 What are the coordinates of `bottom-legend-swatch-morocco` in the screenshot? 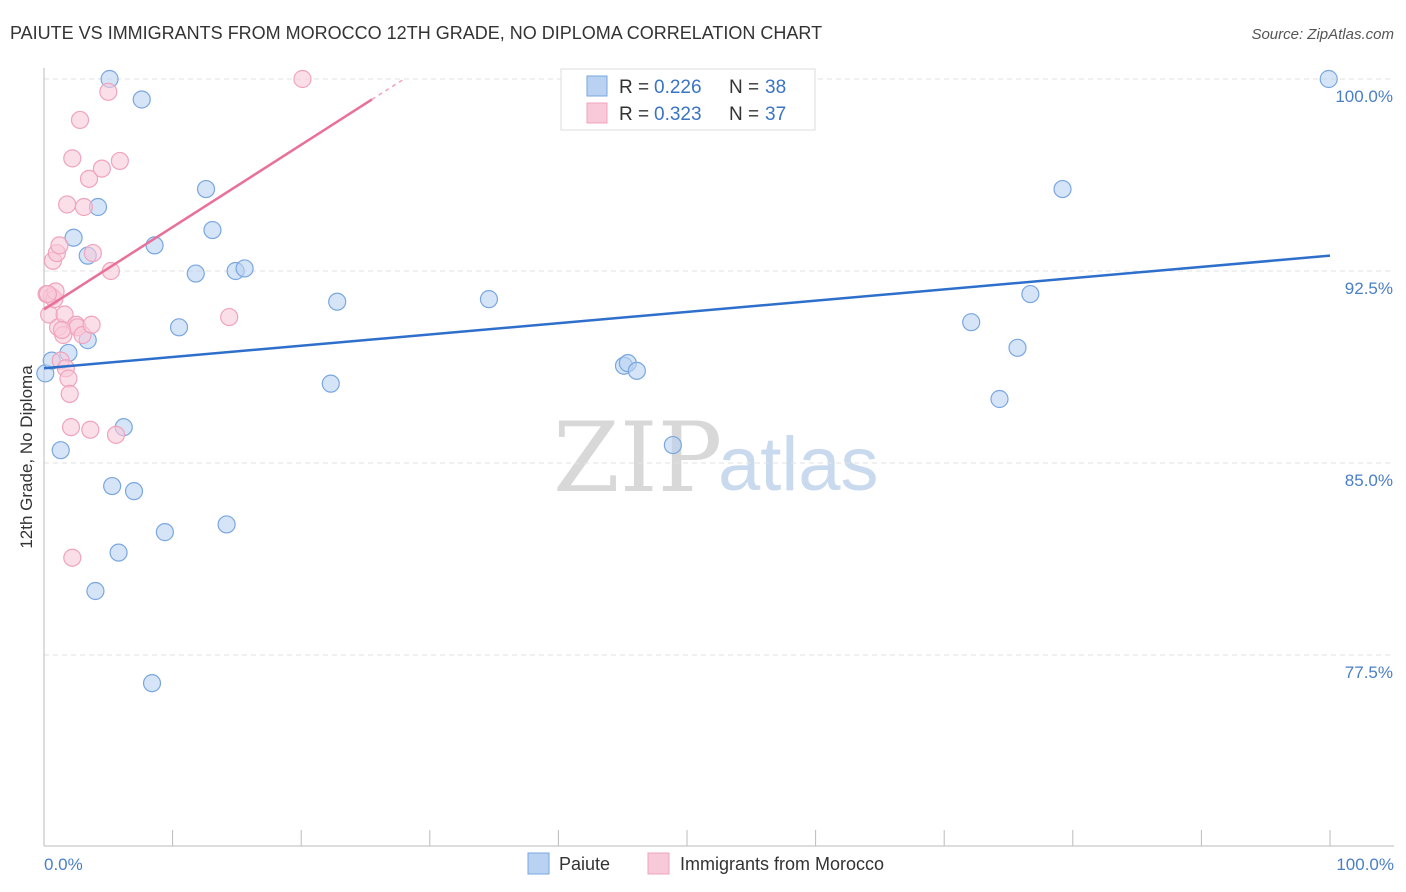 It's located at (658, 863).